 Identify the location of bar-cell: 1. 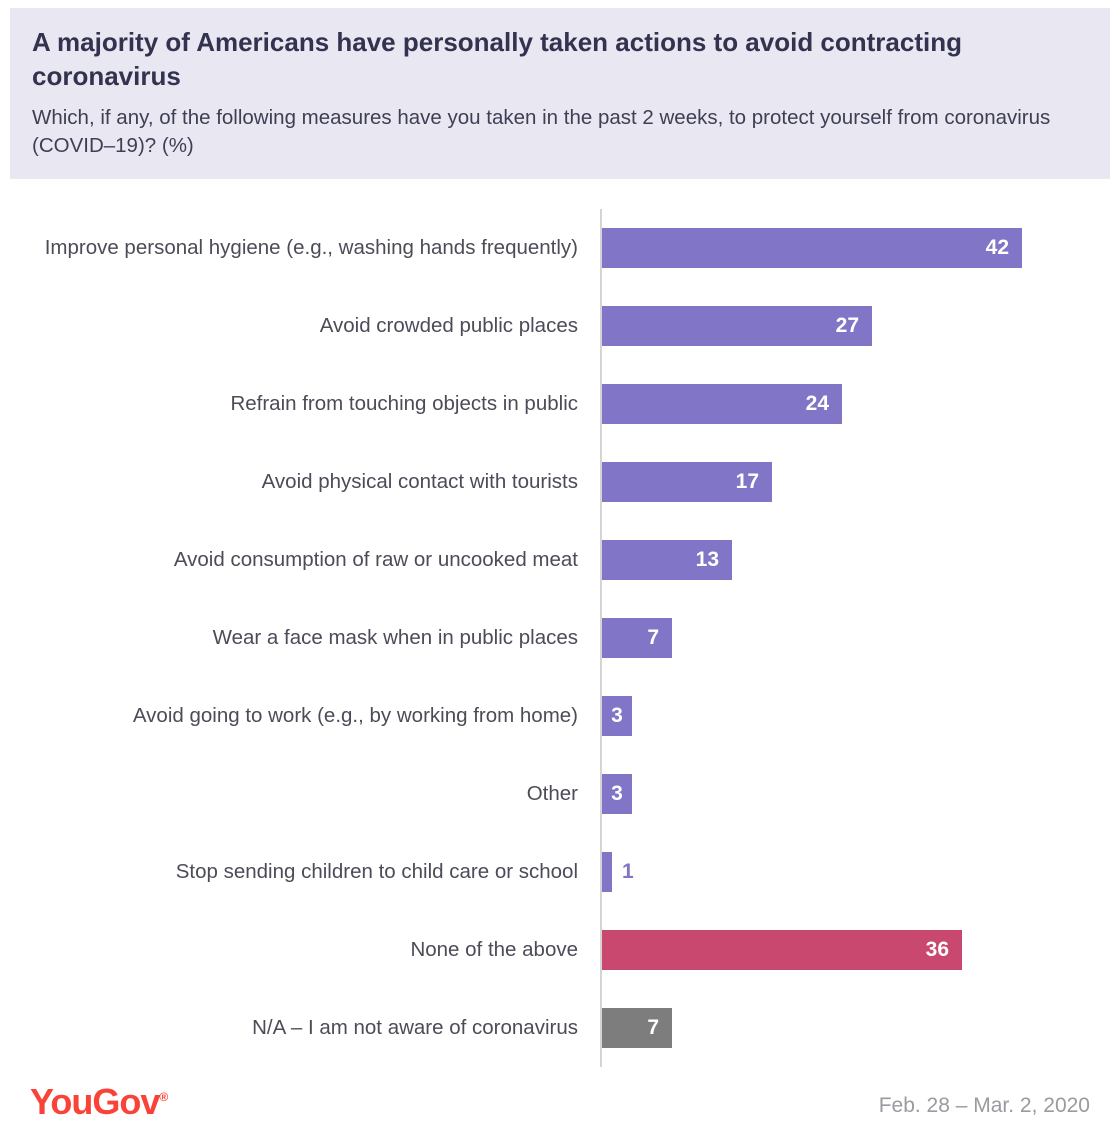
(860, 871).